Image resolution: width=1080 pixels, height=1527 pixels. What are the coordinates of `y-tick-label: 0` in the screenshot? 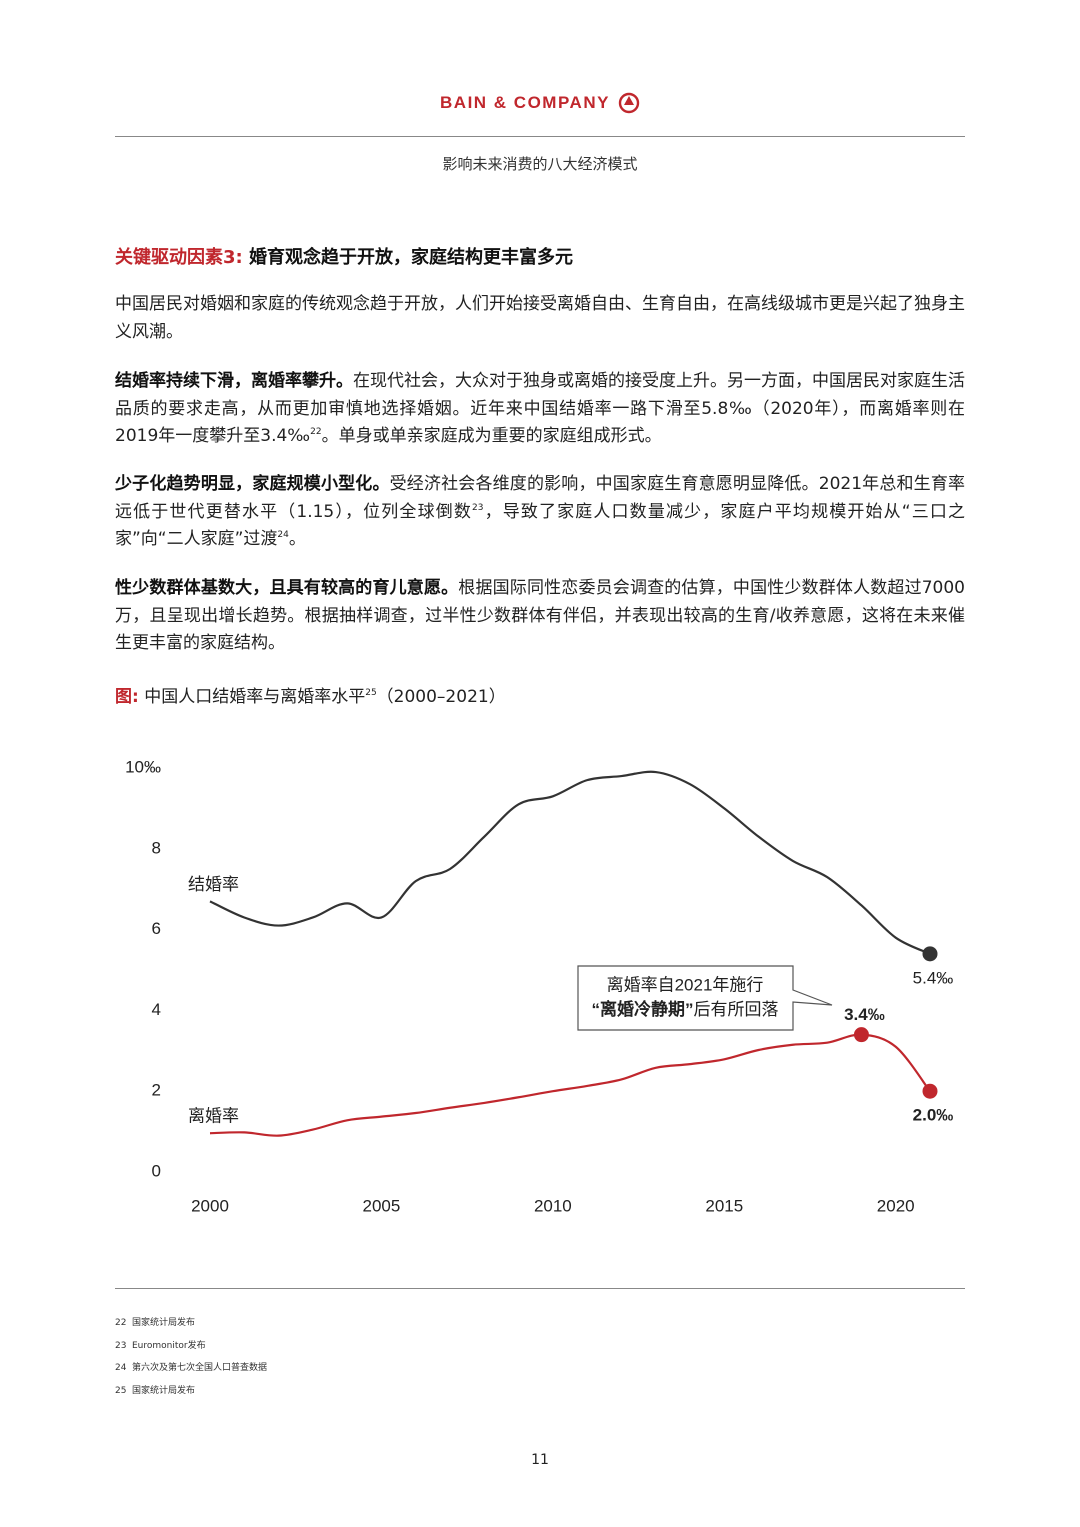 It's located at (156, 1170).